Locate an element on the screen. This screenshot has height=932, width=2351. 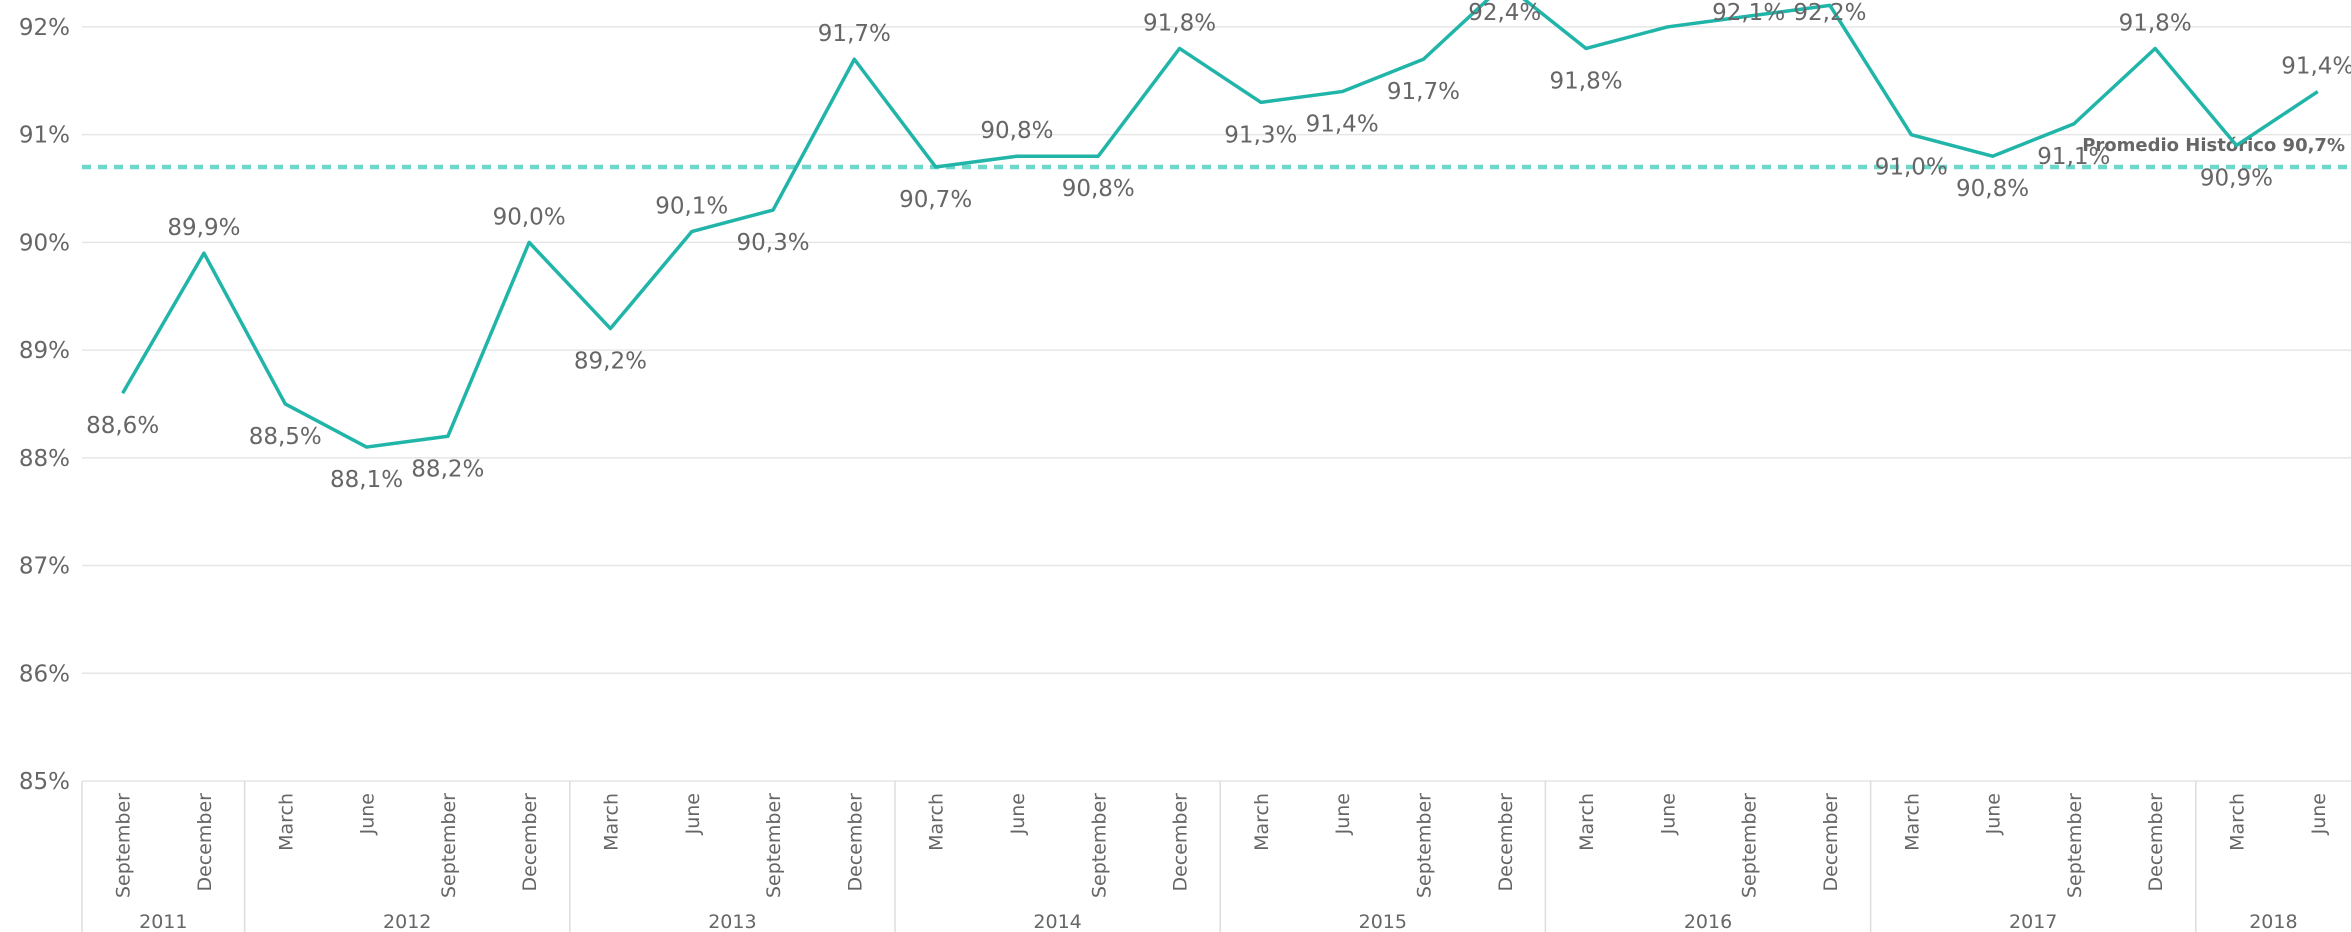
data-label: 91,3% is located at coordinates (1260, 135).